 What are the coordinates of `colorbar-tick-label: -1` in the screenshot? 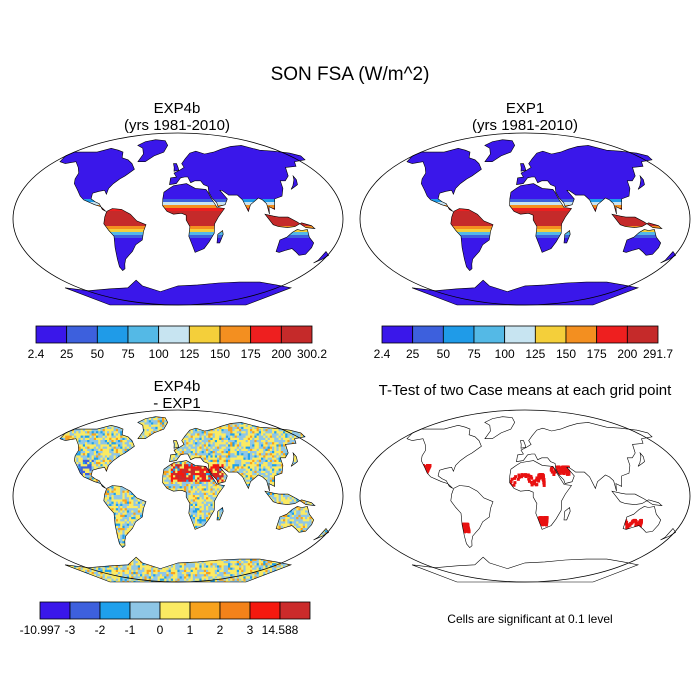 It's located at (130, 630).